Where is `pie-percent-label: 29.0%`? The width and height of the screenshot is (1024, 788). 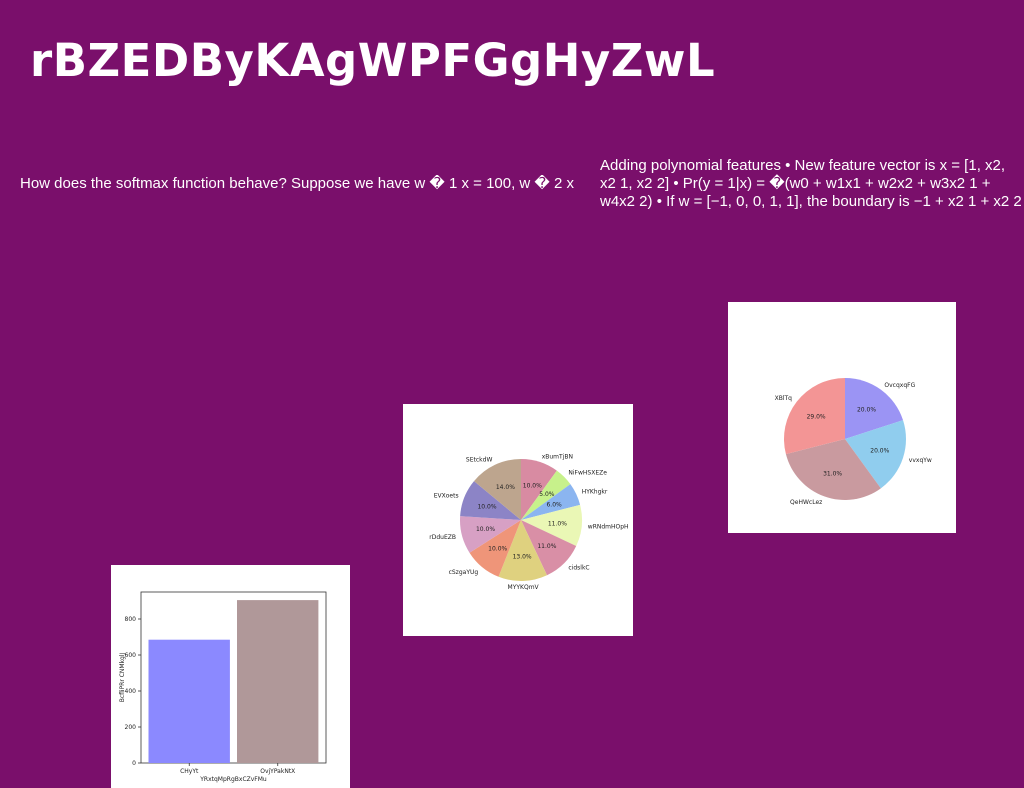
pie-percent-label: 29.0% is located at coordinates (816, 417).